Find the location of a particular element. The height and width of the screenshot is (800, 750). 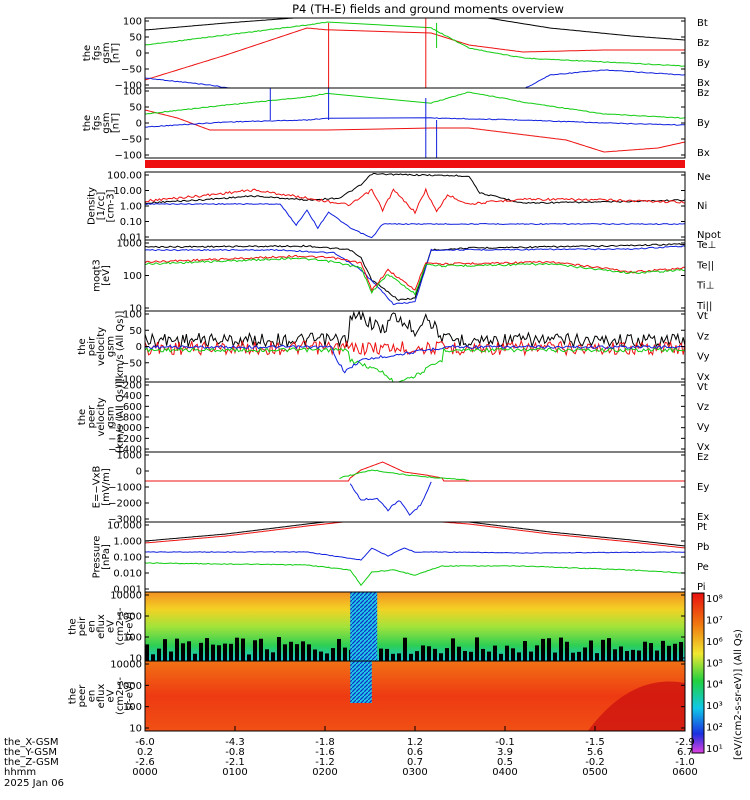

series-vy-group is located at coordinates (415, 364).